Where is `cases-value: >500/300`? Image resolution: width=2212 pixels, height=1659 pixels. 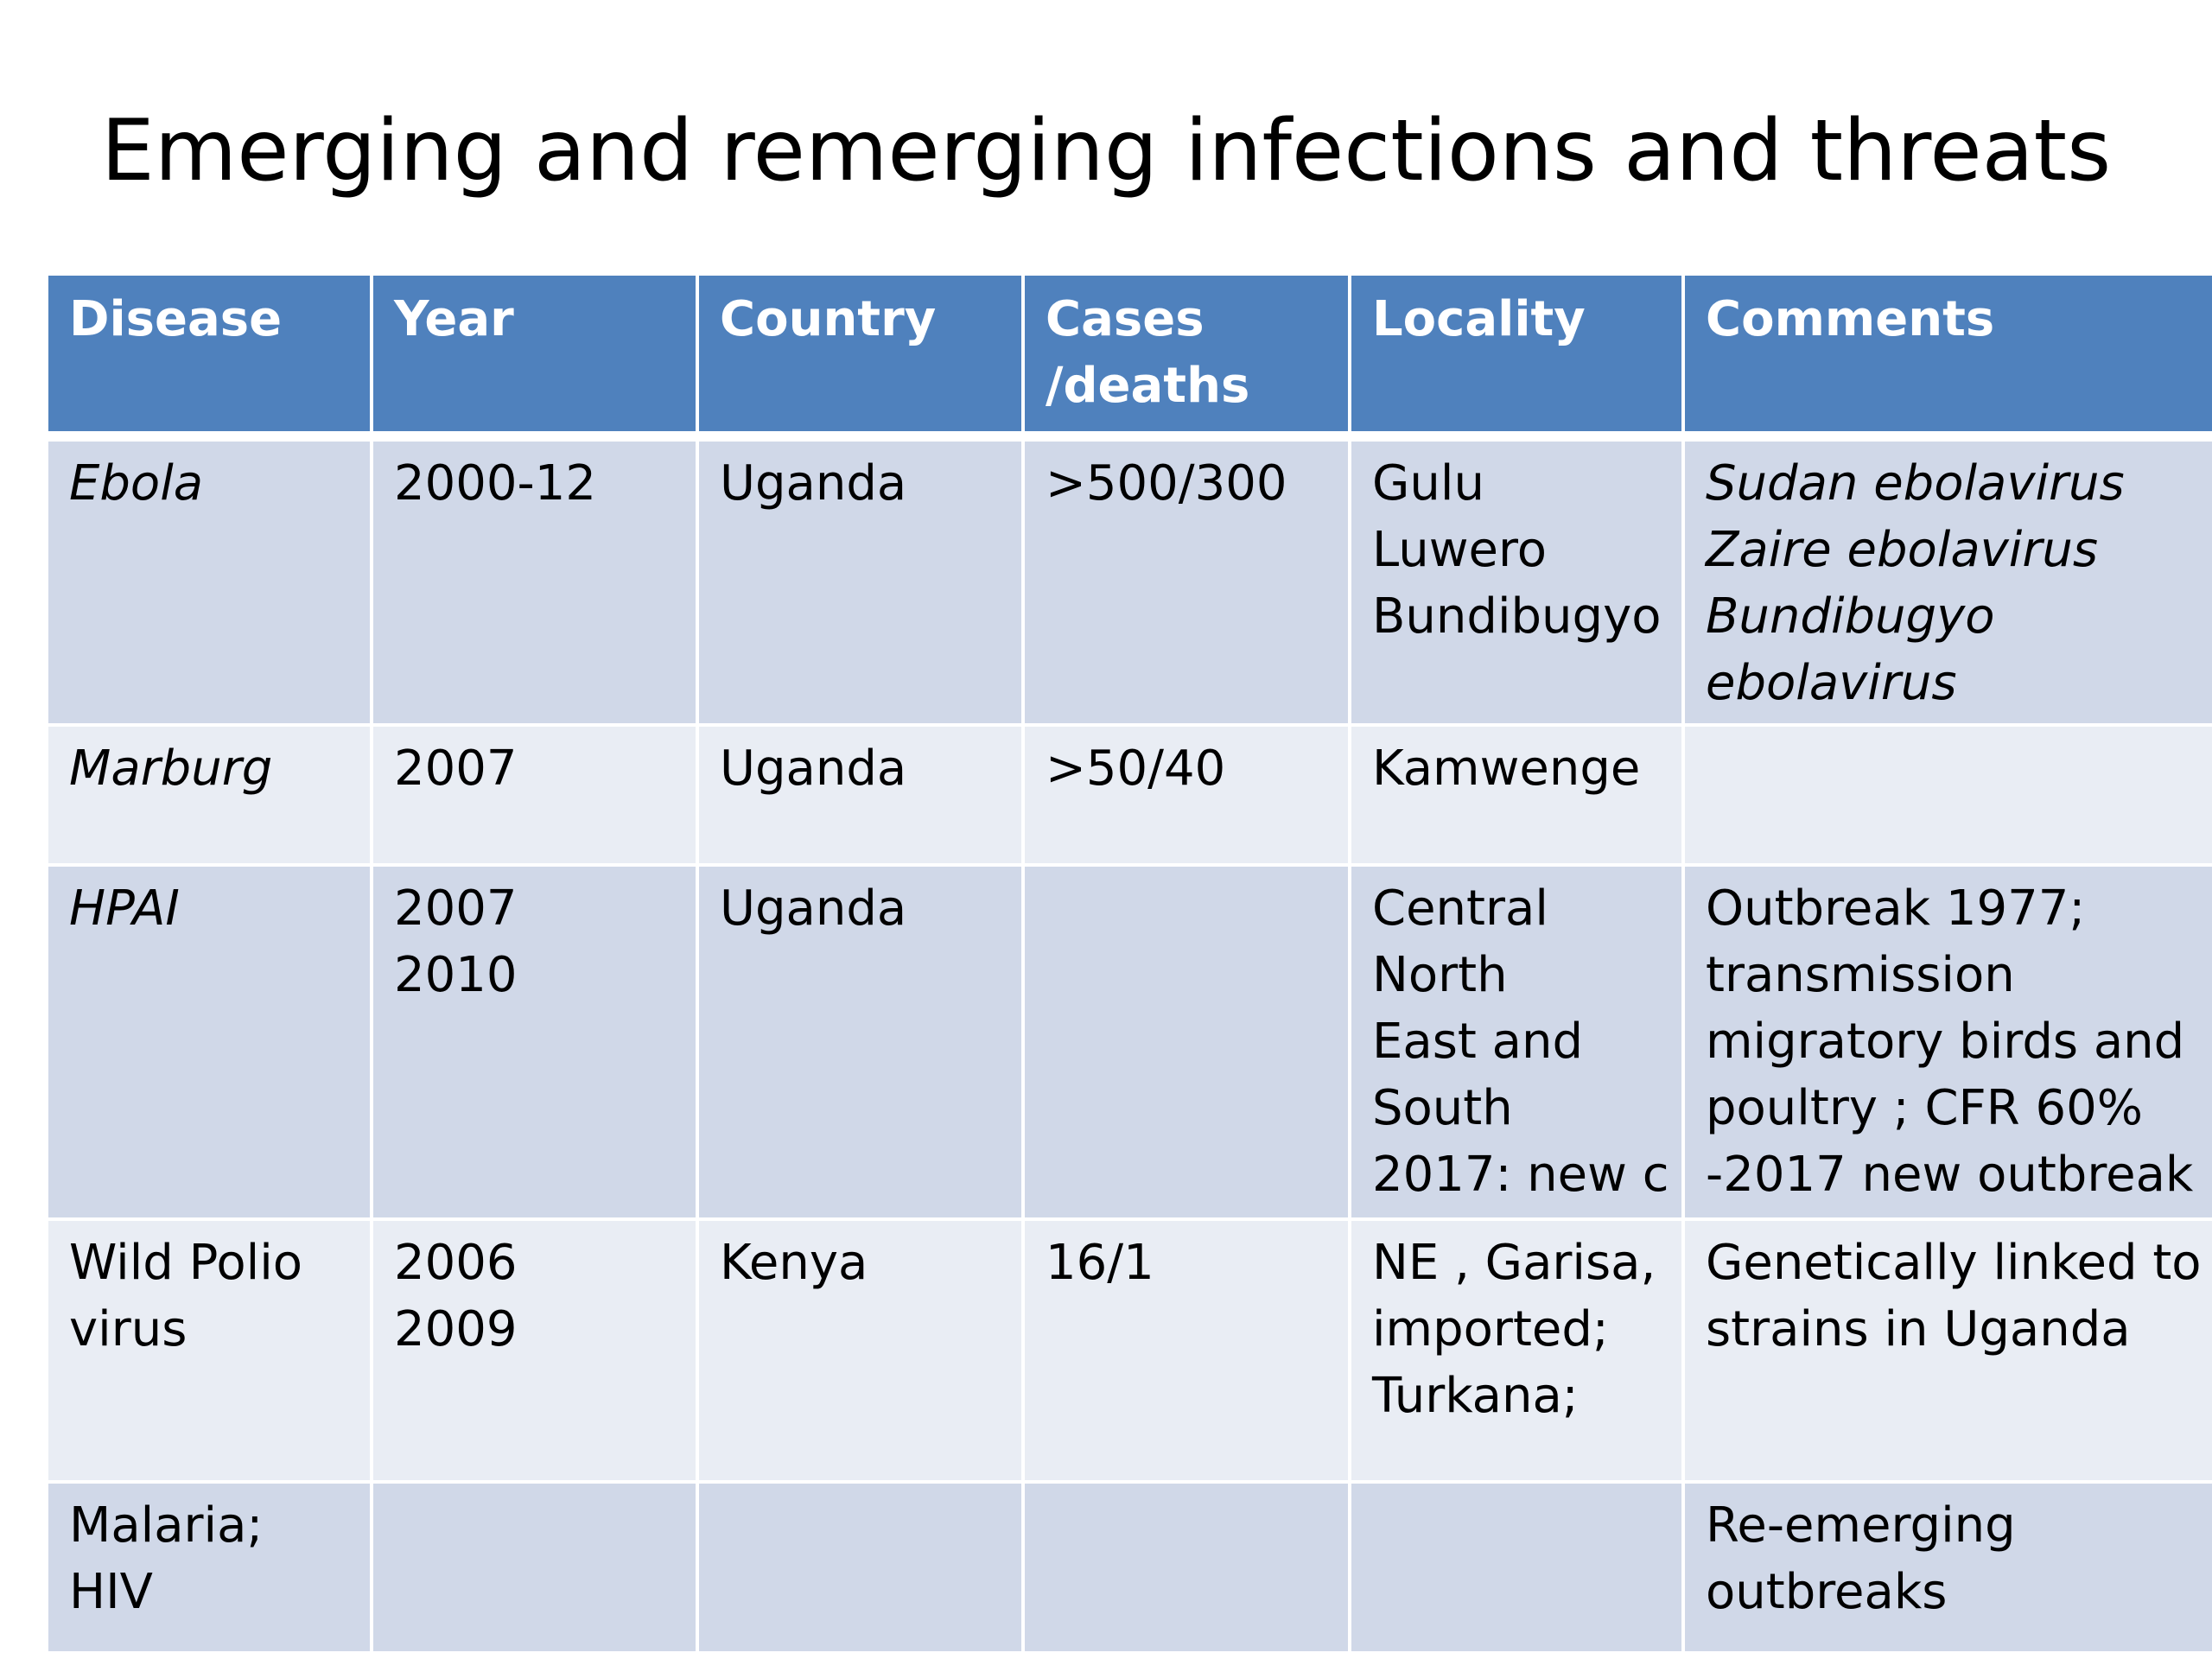 cases-value: >500/300 is located at coordinates (1166, 483).